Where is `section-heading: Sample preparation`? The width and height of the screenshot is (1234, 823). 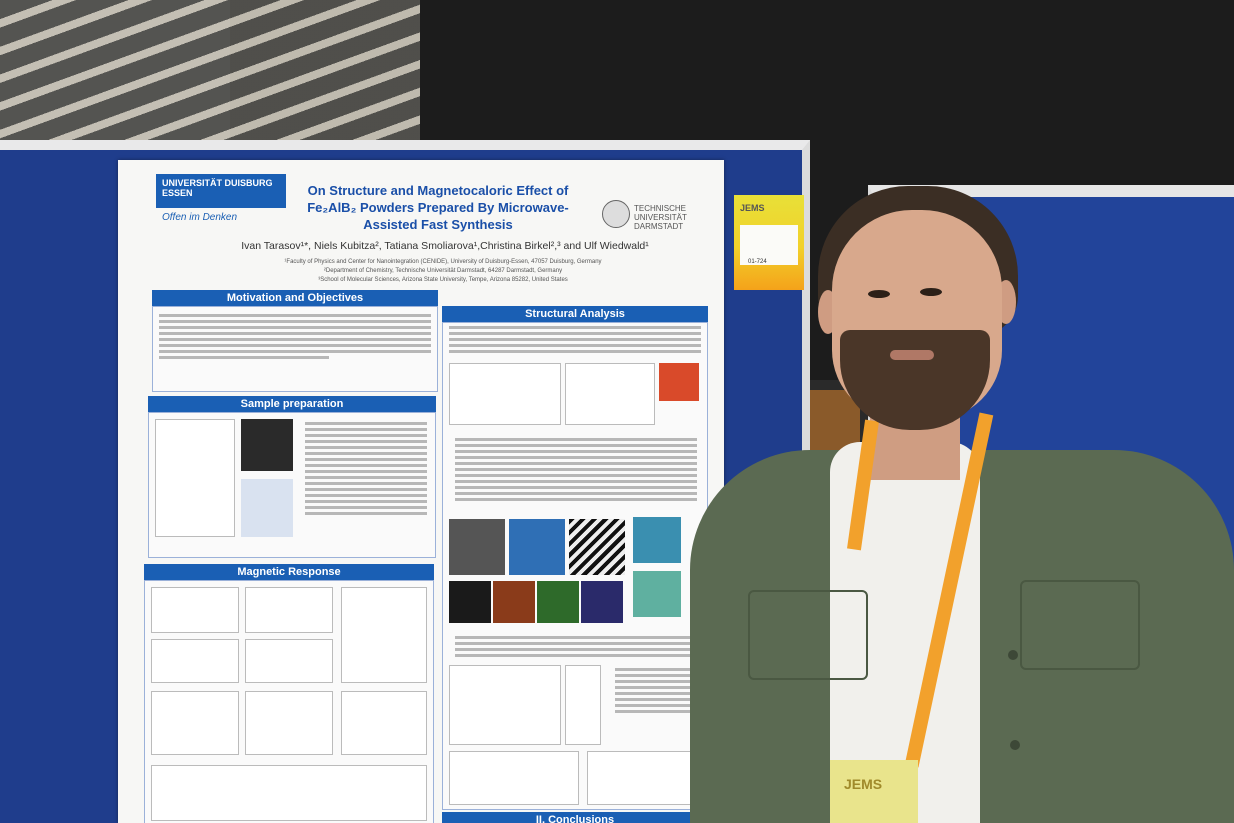
section-heading: Sample preparation is located at coordinates (292, 404).